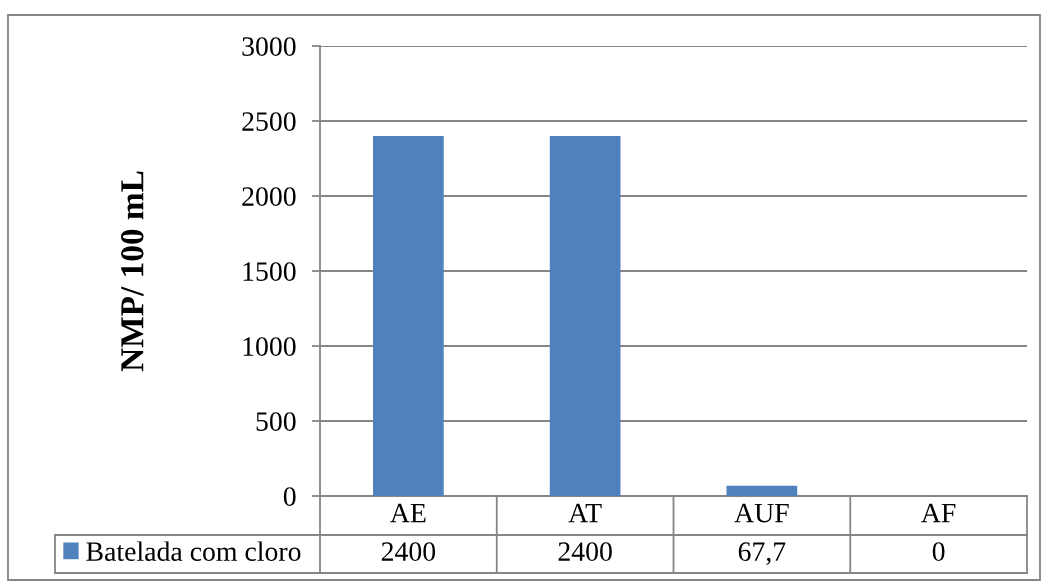 The width and height of the screenshot is (1047, 586). I want to click on x-tick-label: AE, so click(408, 513).